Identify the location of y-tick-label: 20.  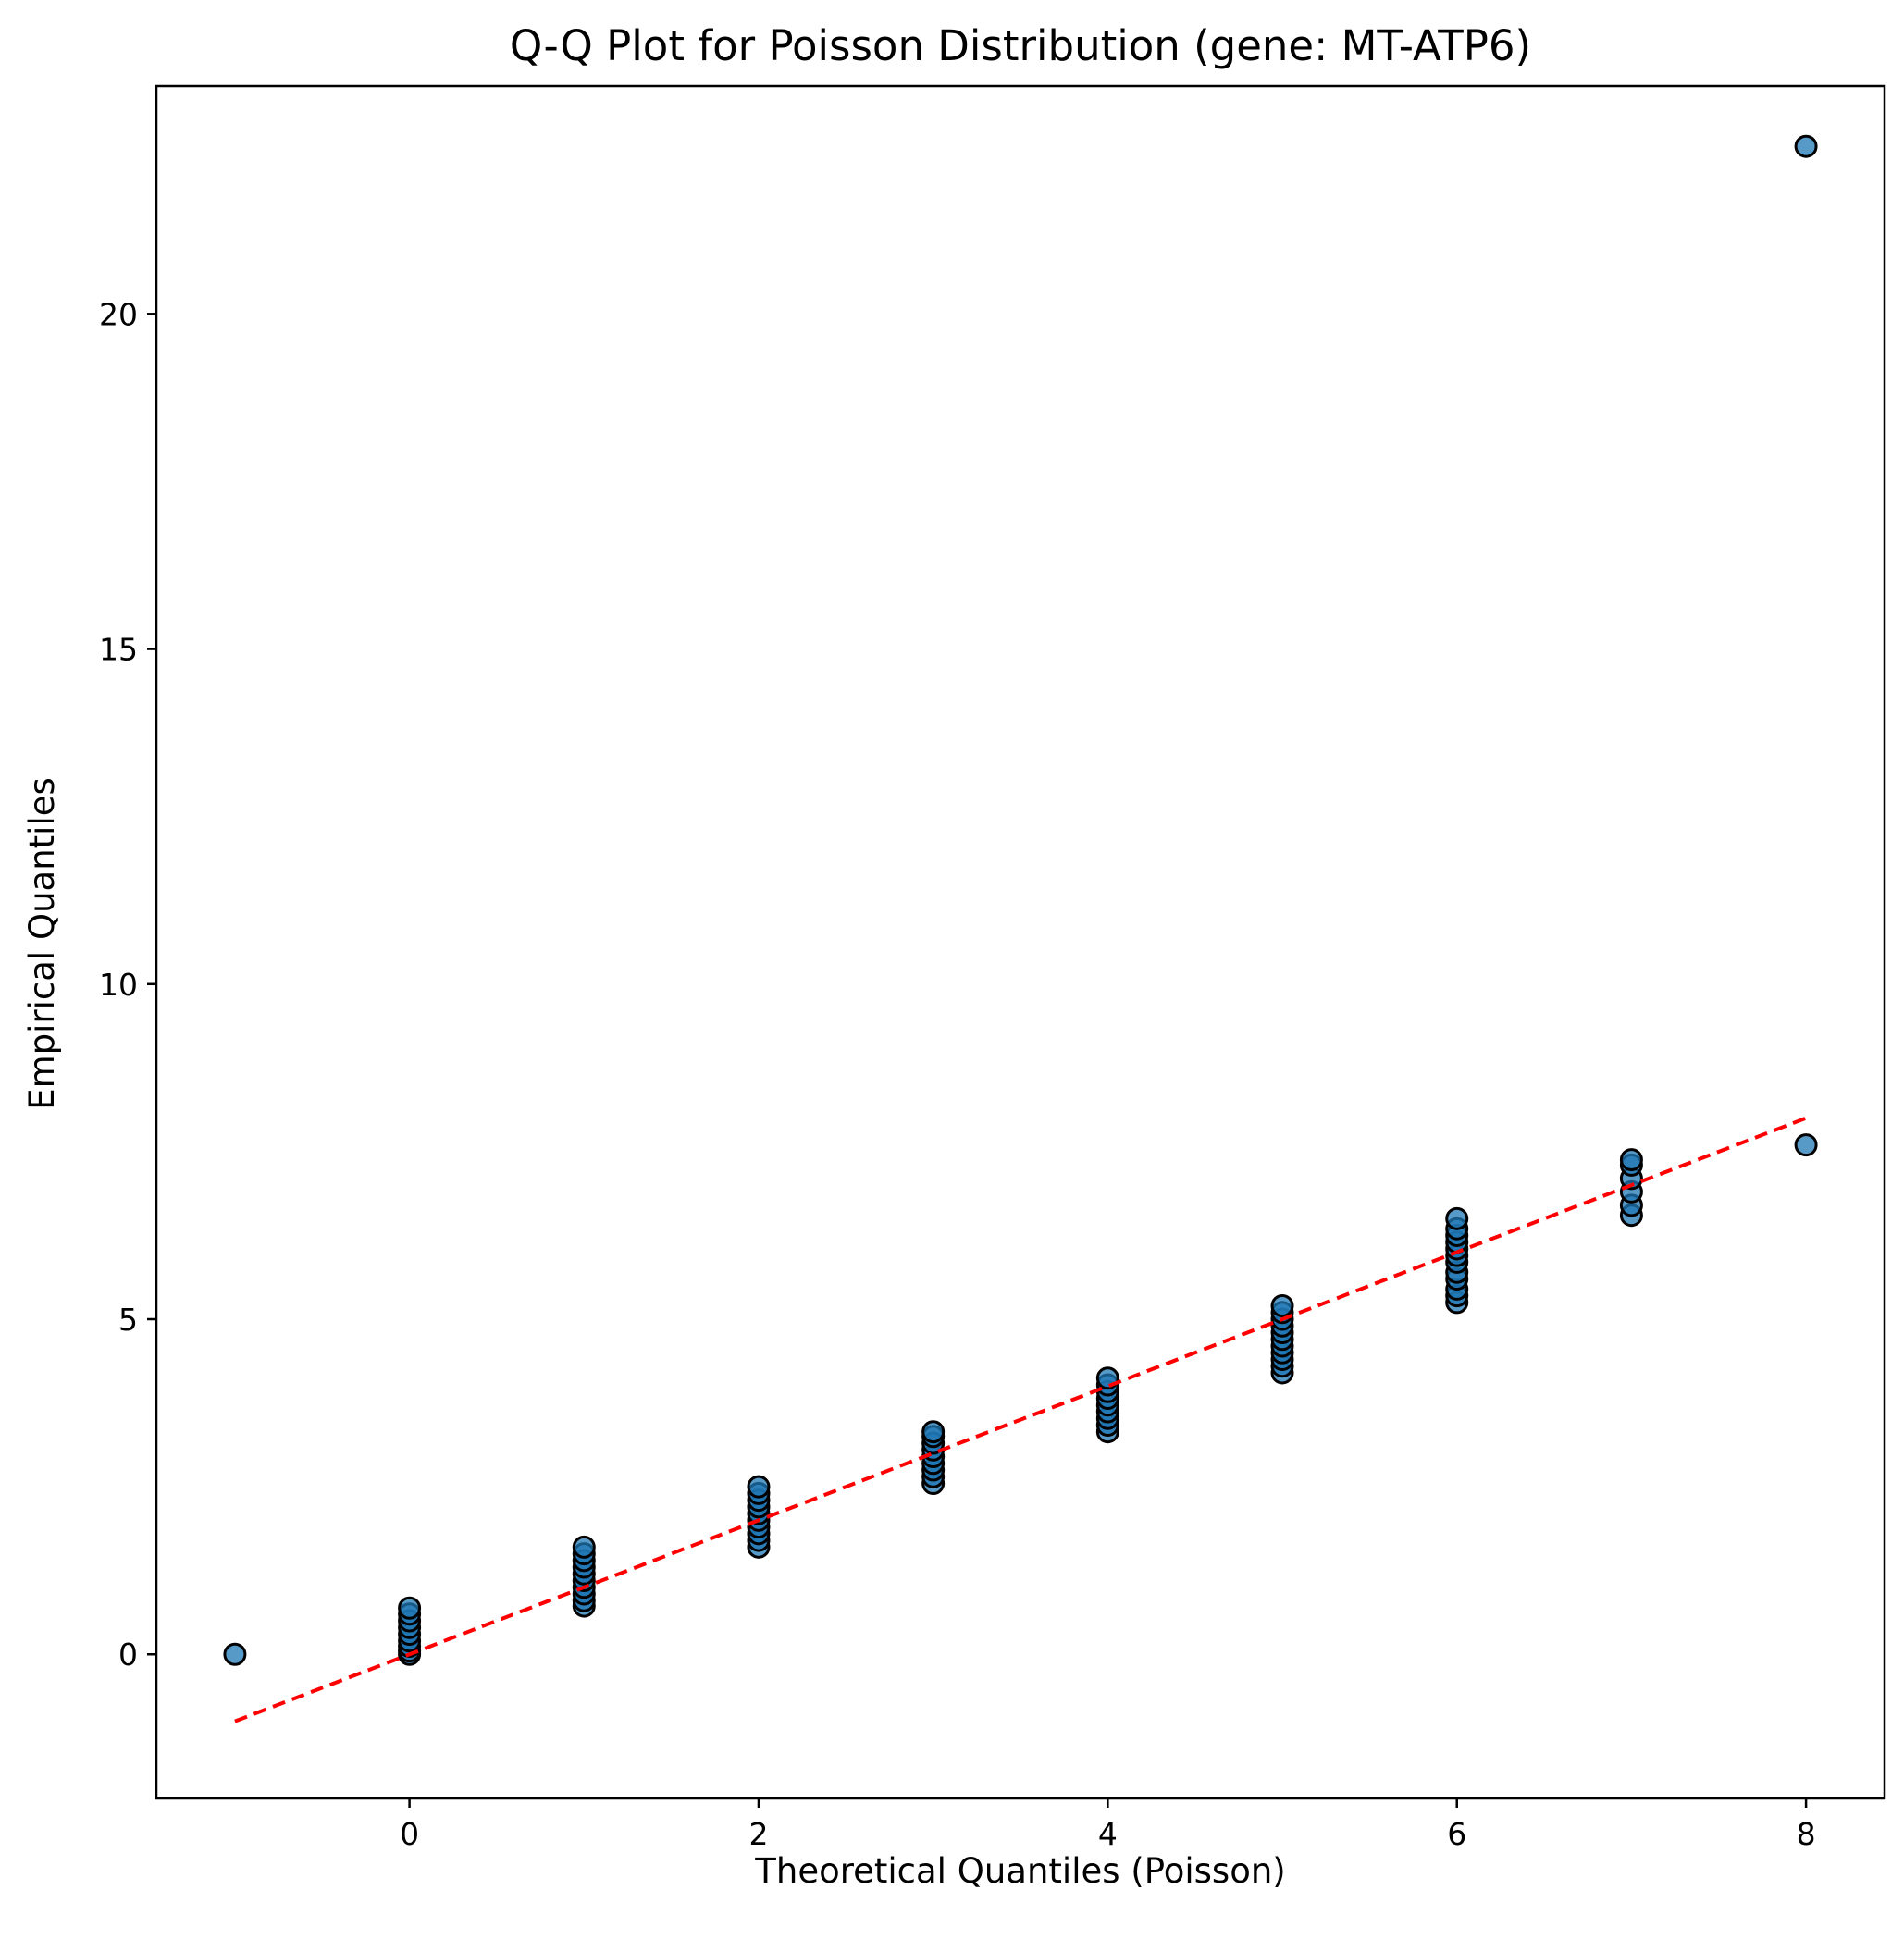
(118, 314).